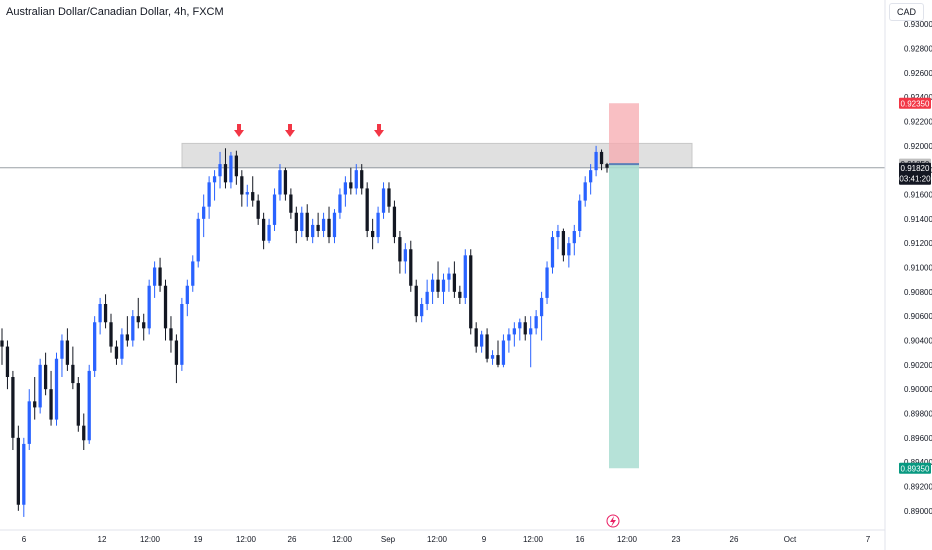 The image size is (932, 550). I want to click on price-tick-label: 0.89800, so click(918, 414).